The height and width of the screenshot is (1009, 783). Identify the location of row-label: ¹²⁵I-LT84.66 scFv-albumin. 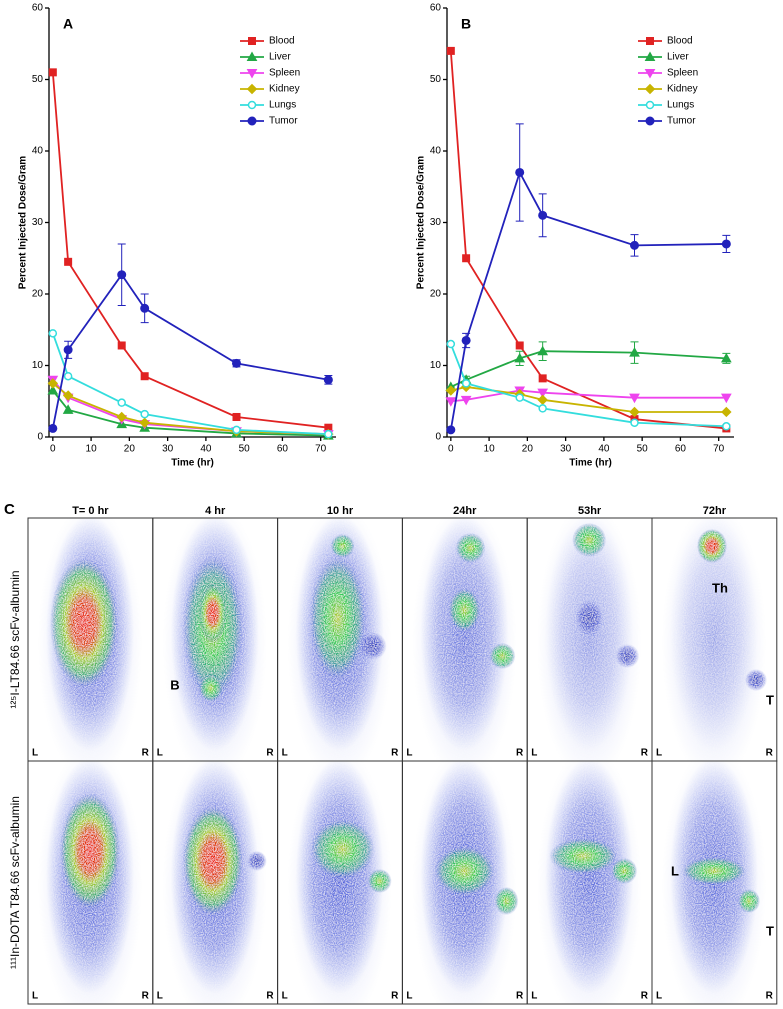
(15, 639).